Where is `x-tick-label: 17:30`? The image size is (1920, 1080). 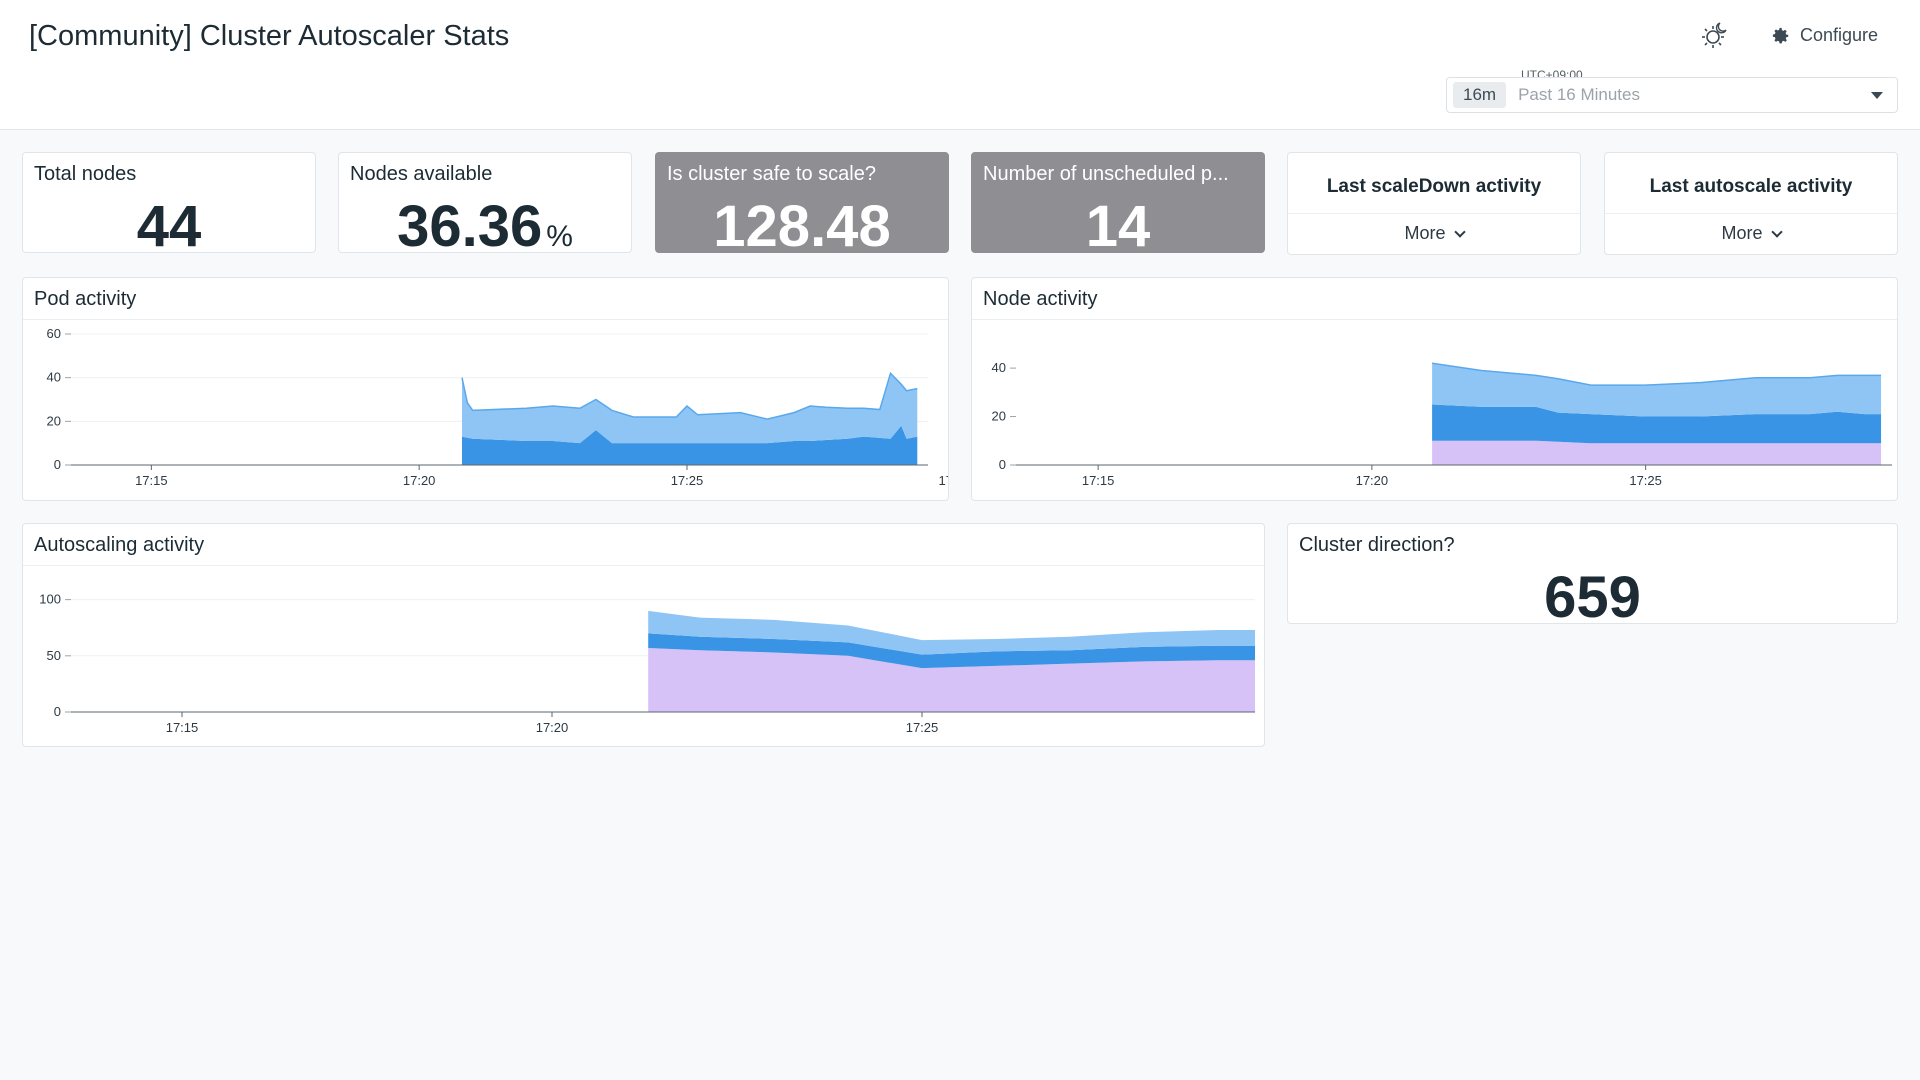 x-tick-label: 17:30 is located at coordinates (943, 480).